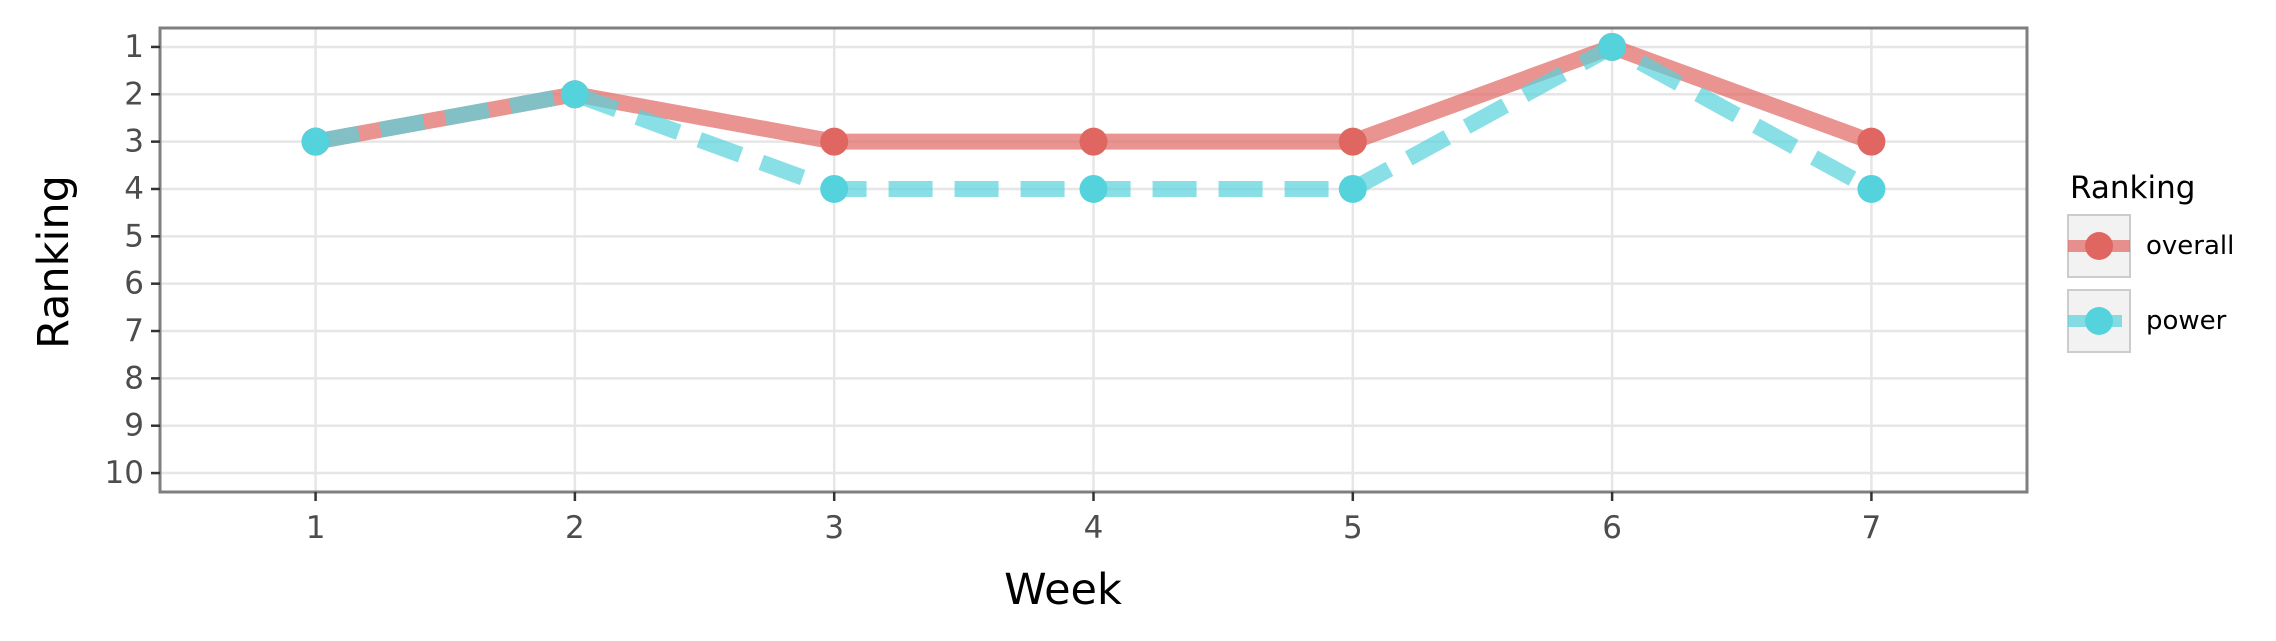 This screenshot has width=2276, height=641. I want to click on y-tick-label: 6, so click(134, 284).